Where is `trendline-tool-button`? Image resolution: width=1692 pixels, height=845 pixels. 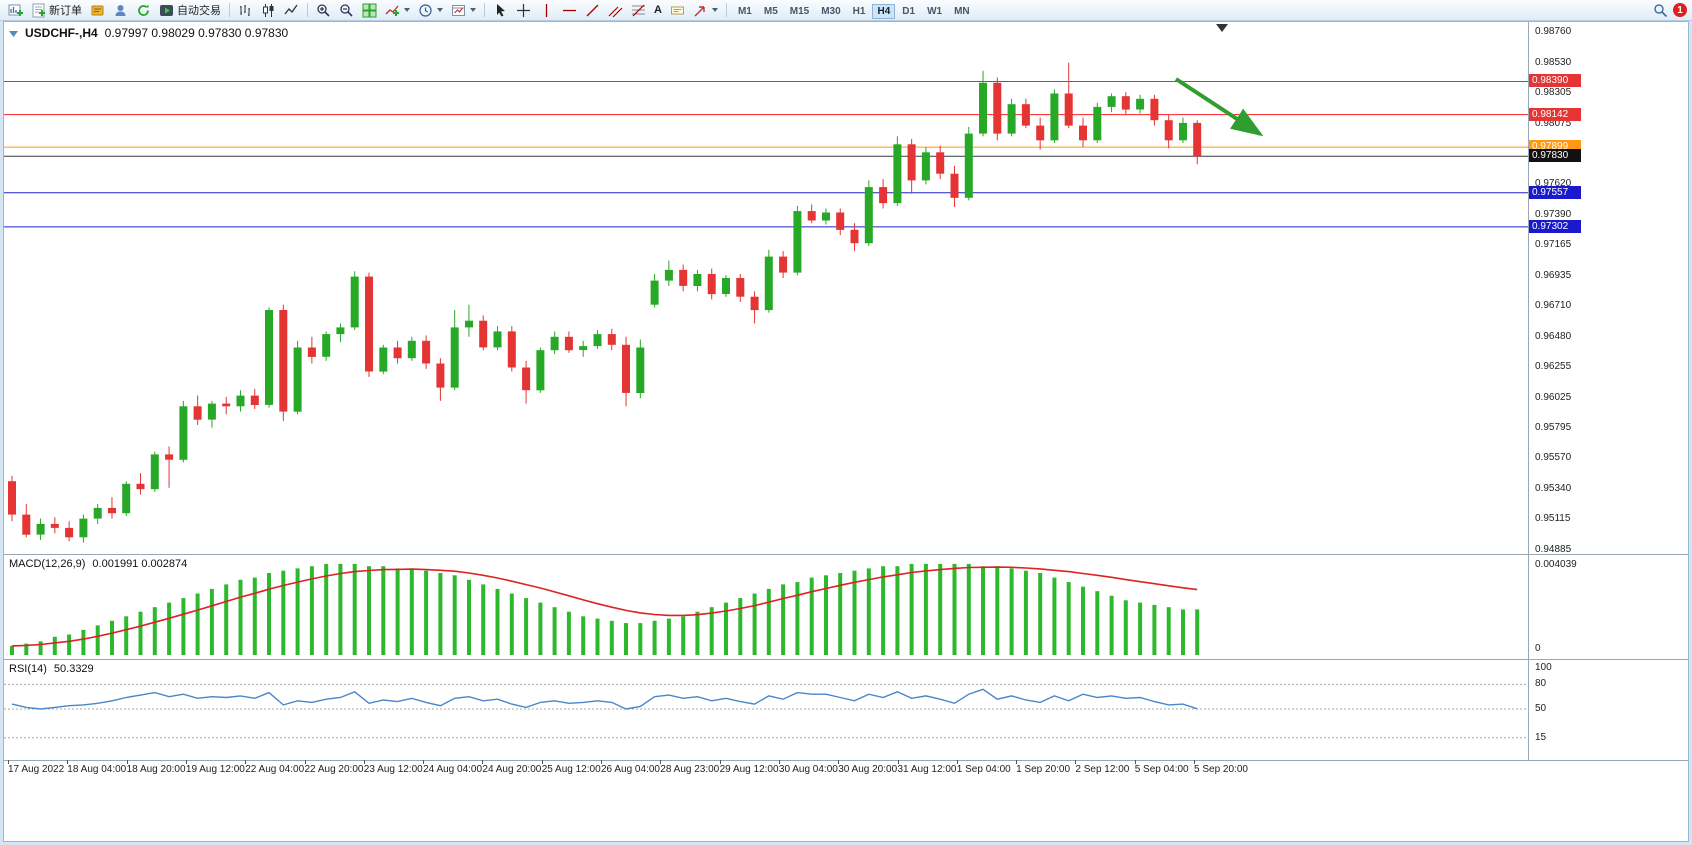
trendline-tool-button is located at coordinates (592, 10).